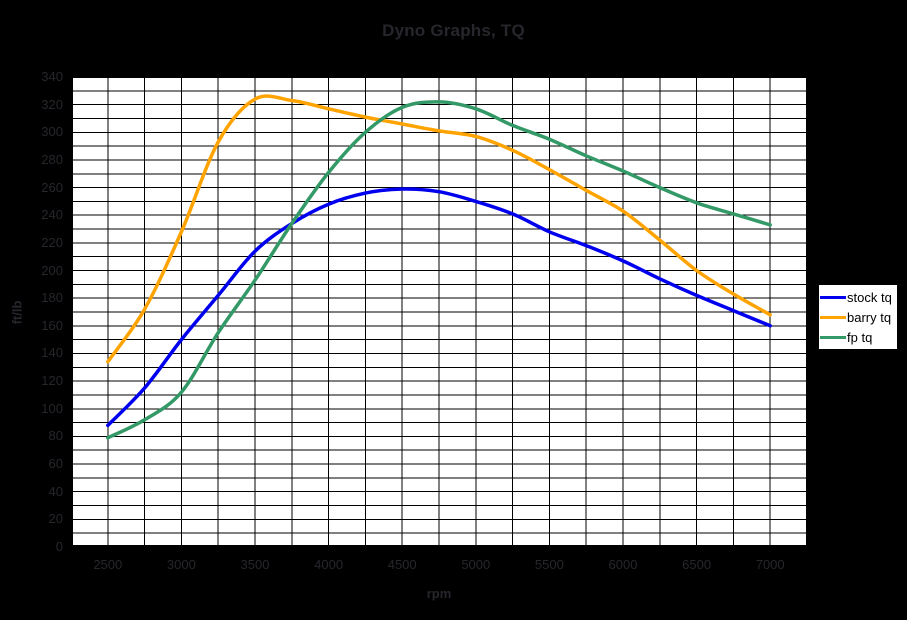  What do you see at coordinates (55, 491) in the screenshot?
I see `y-tick-label: 40` at bounding box center [55, 491].